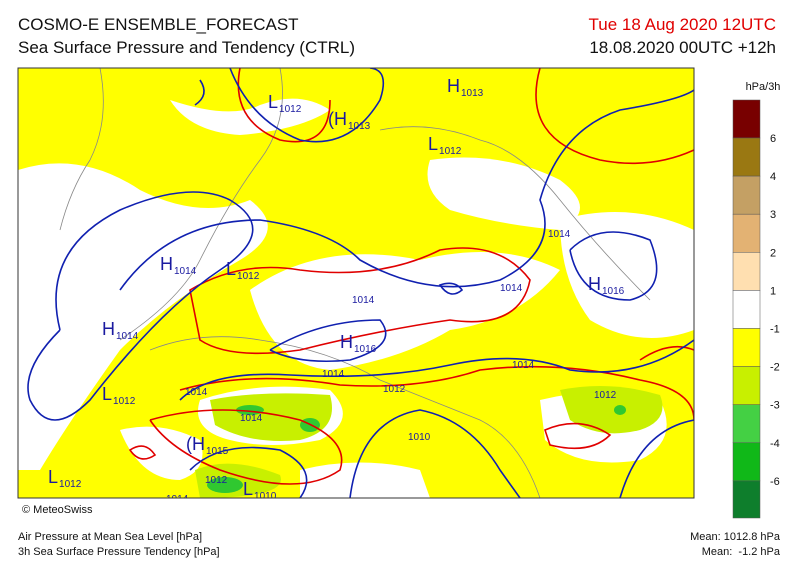 Image resolution: width=800 pixels, height=576 pixels. Describe the element at coordinates (773, 291) in the screenshot. I see `colorbar-tick-label: 1` at that location.